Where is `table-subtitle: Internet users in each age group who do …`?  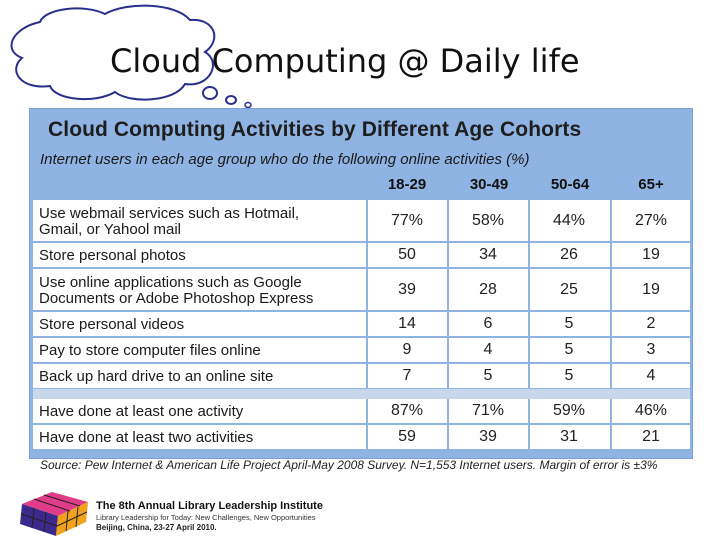 table-subtitle: Internet users in each age group who do … is located at coordinates (285, 159).